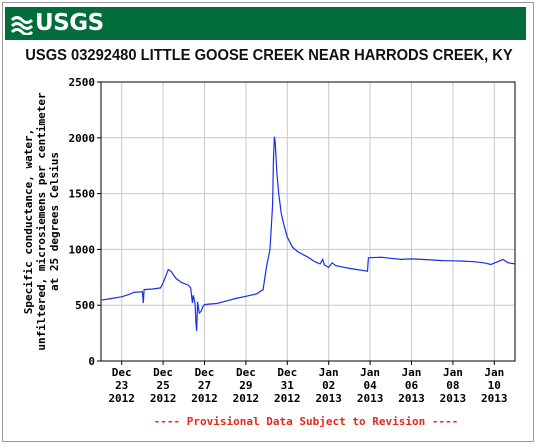 The image size is (538, 446). What do you see at coordinates (82, 138) in the screenshot?
I see `y-tick-label: 2000` at bounding box center [82, 138].